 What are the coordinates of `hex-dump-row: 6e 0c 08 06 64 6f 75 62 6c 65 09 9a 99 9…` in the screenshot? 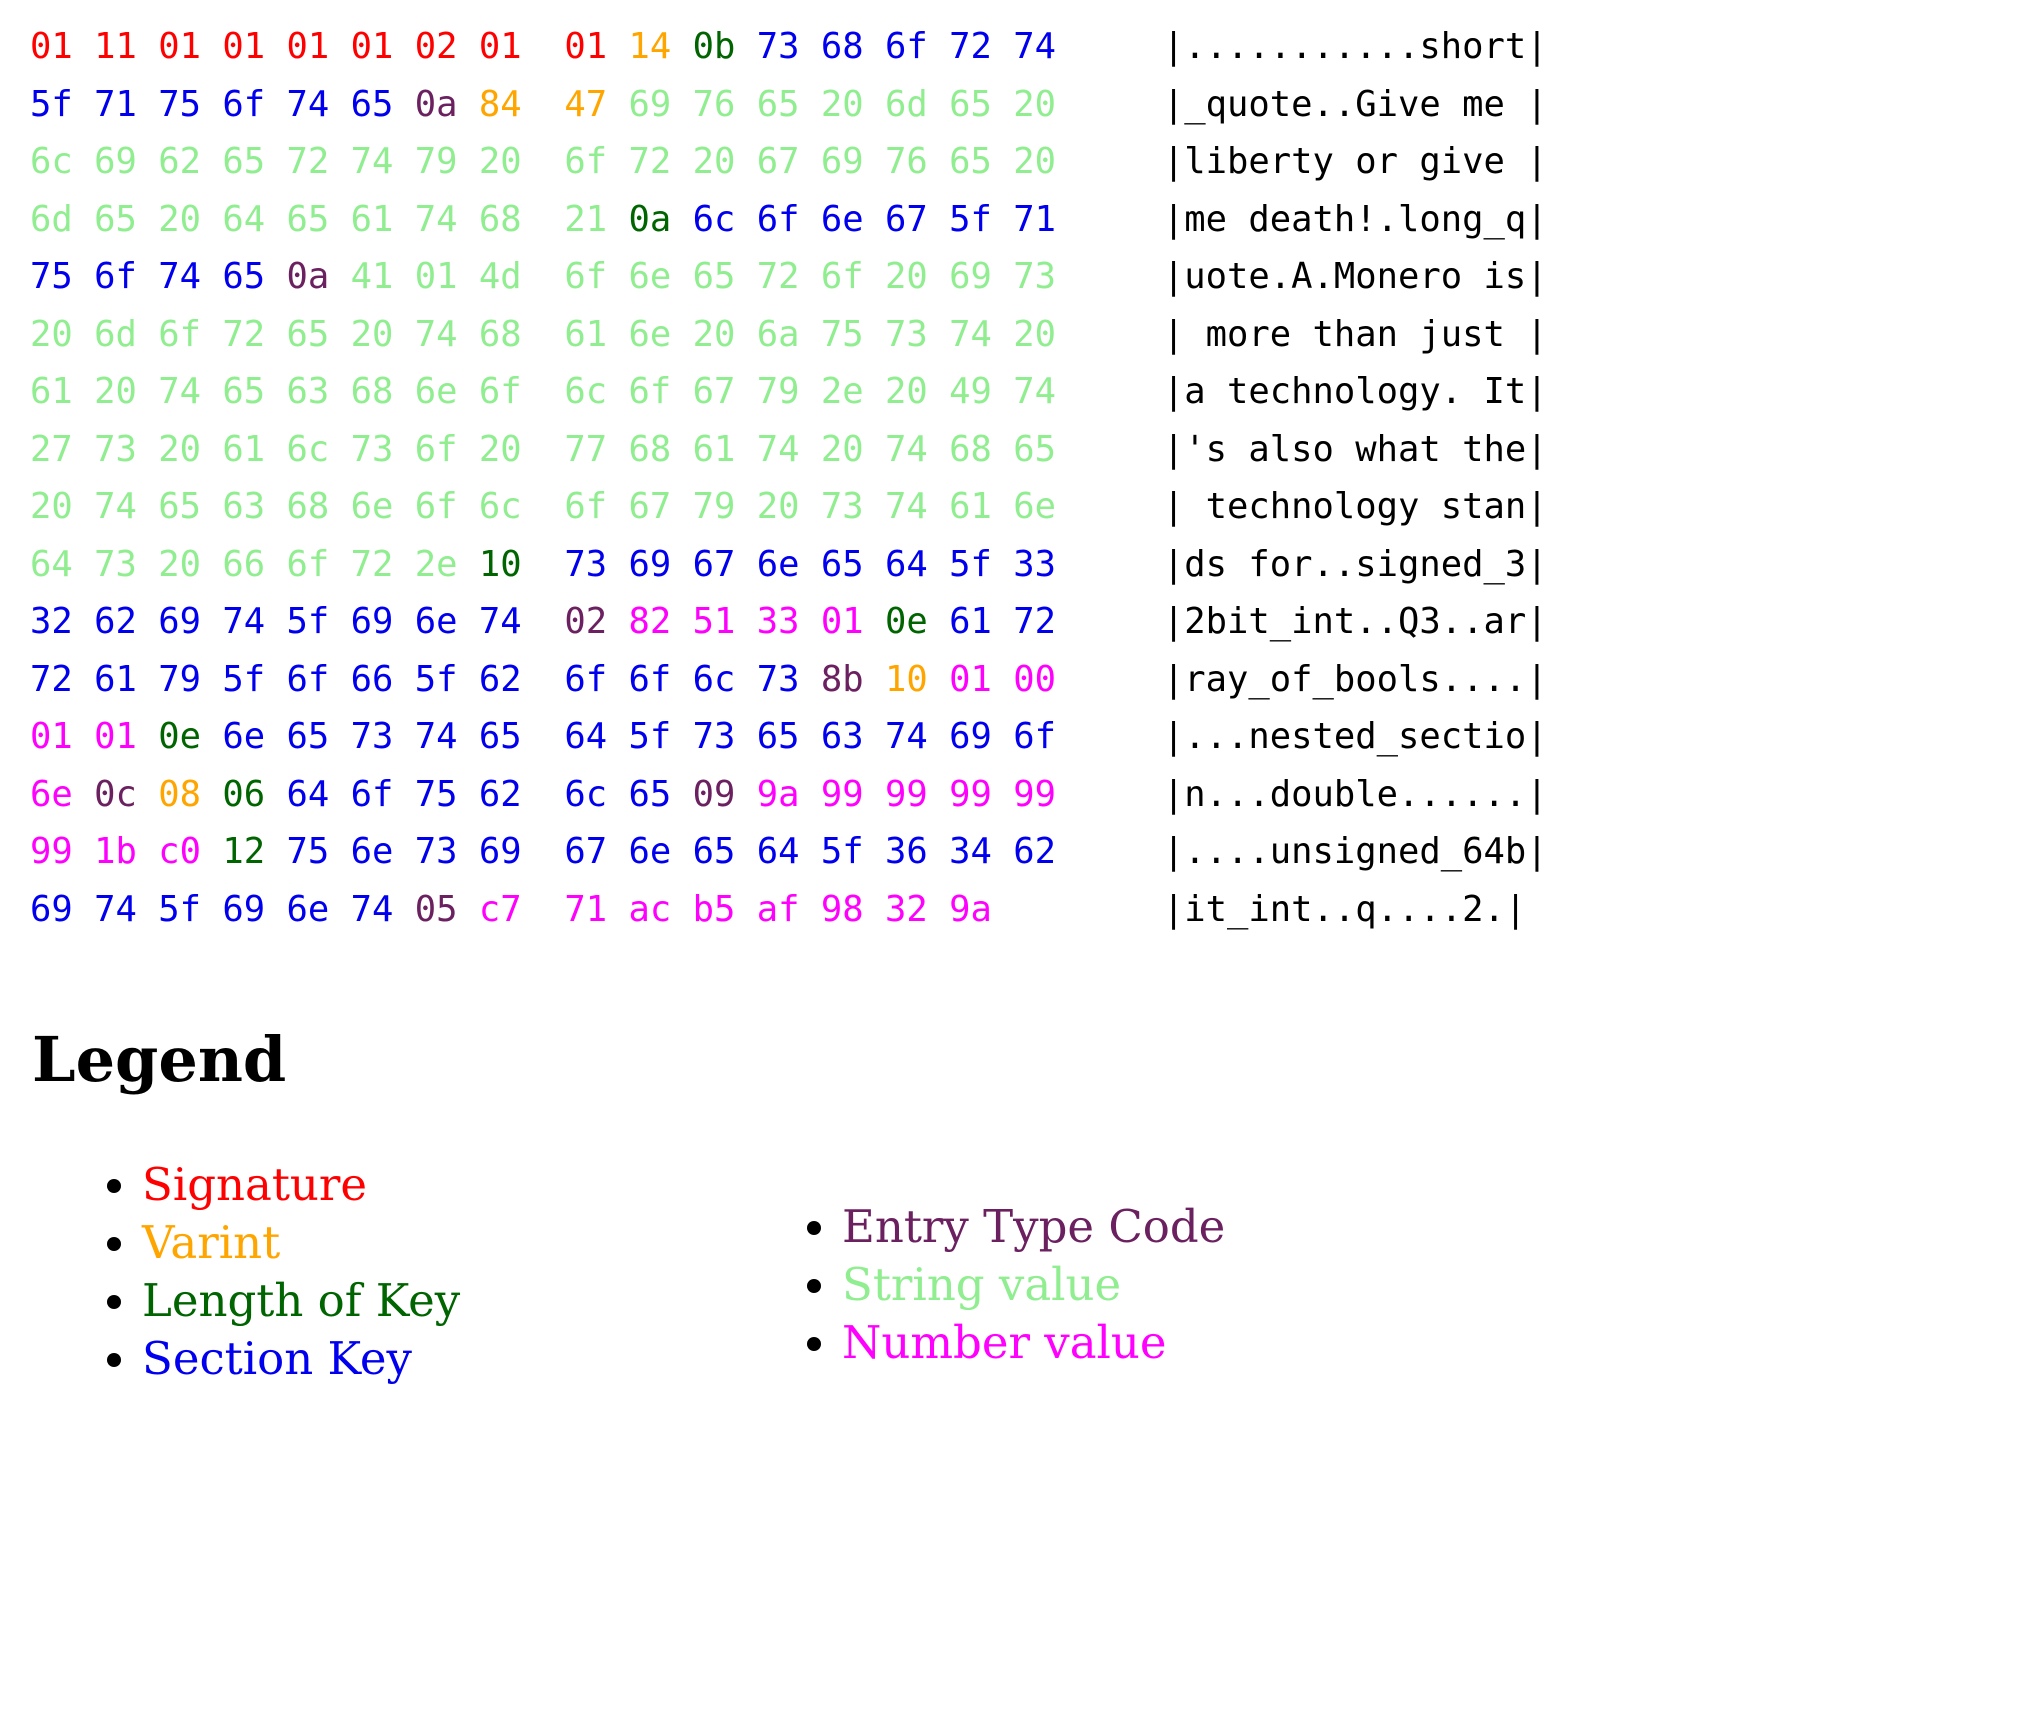 It's located at (1026, 795).